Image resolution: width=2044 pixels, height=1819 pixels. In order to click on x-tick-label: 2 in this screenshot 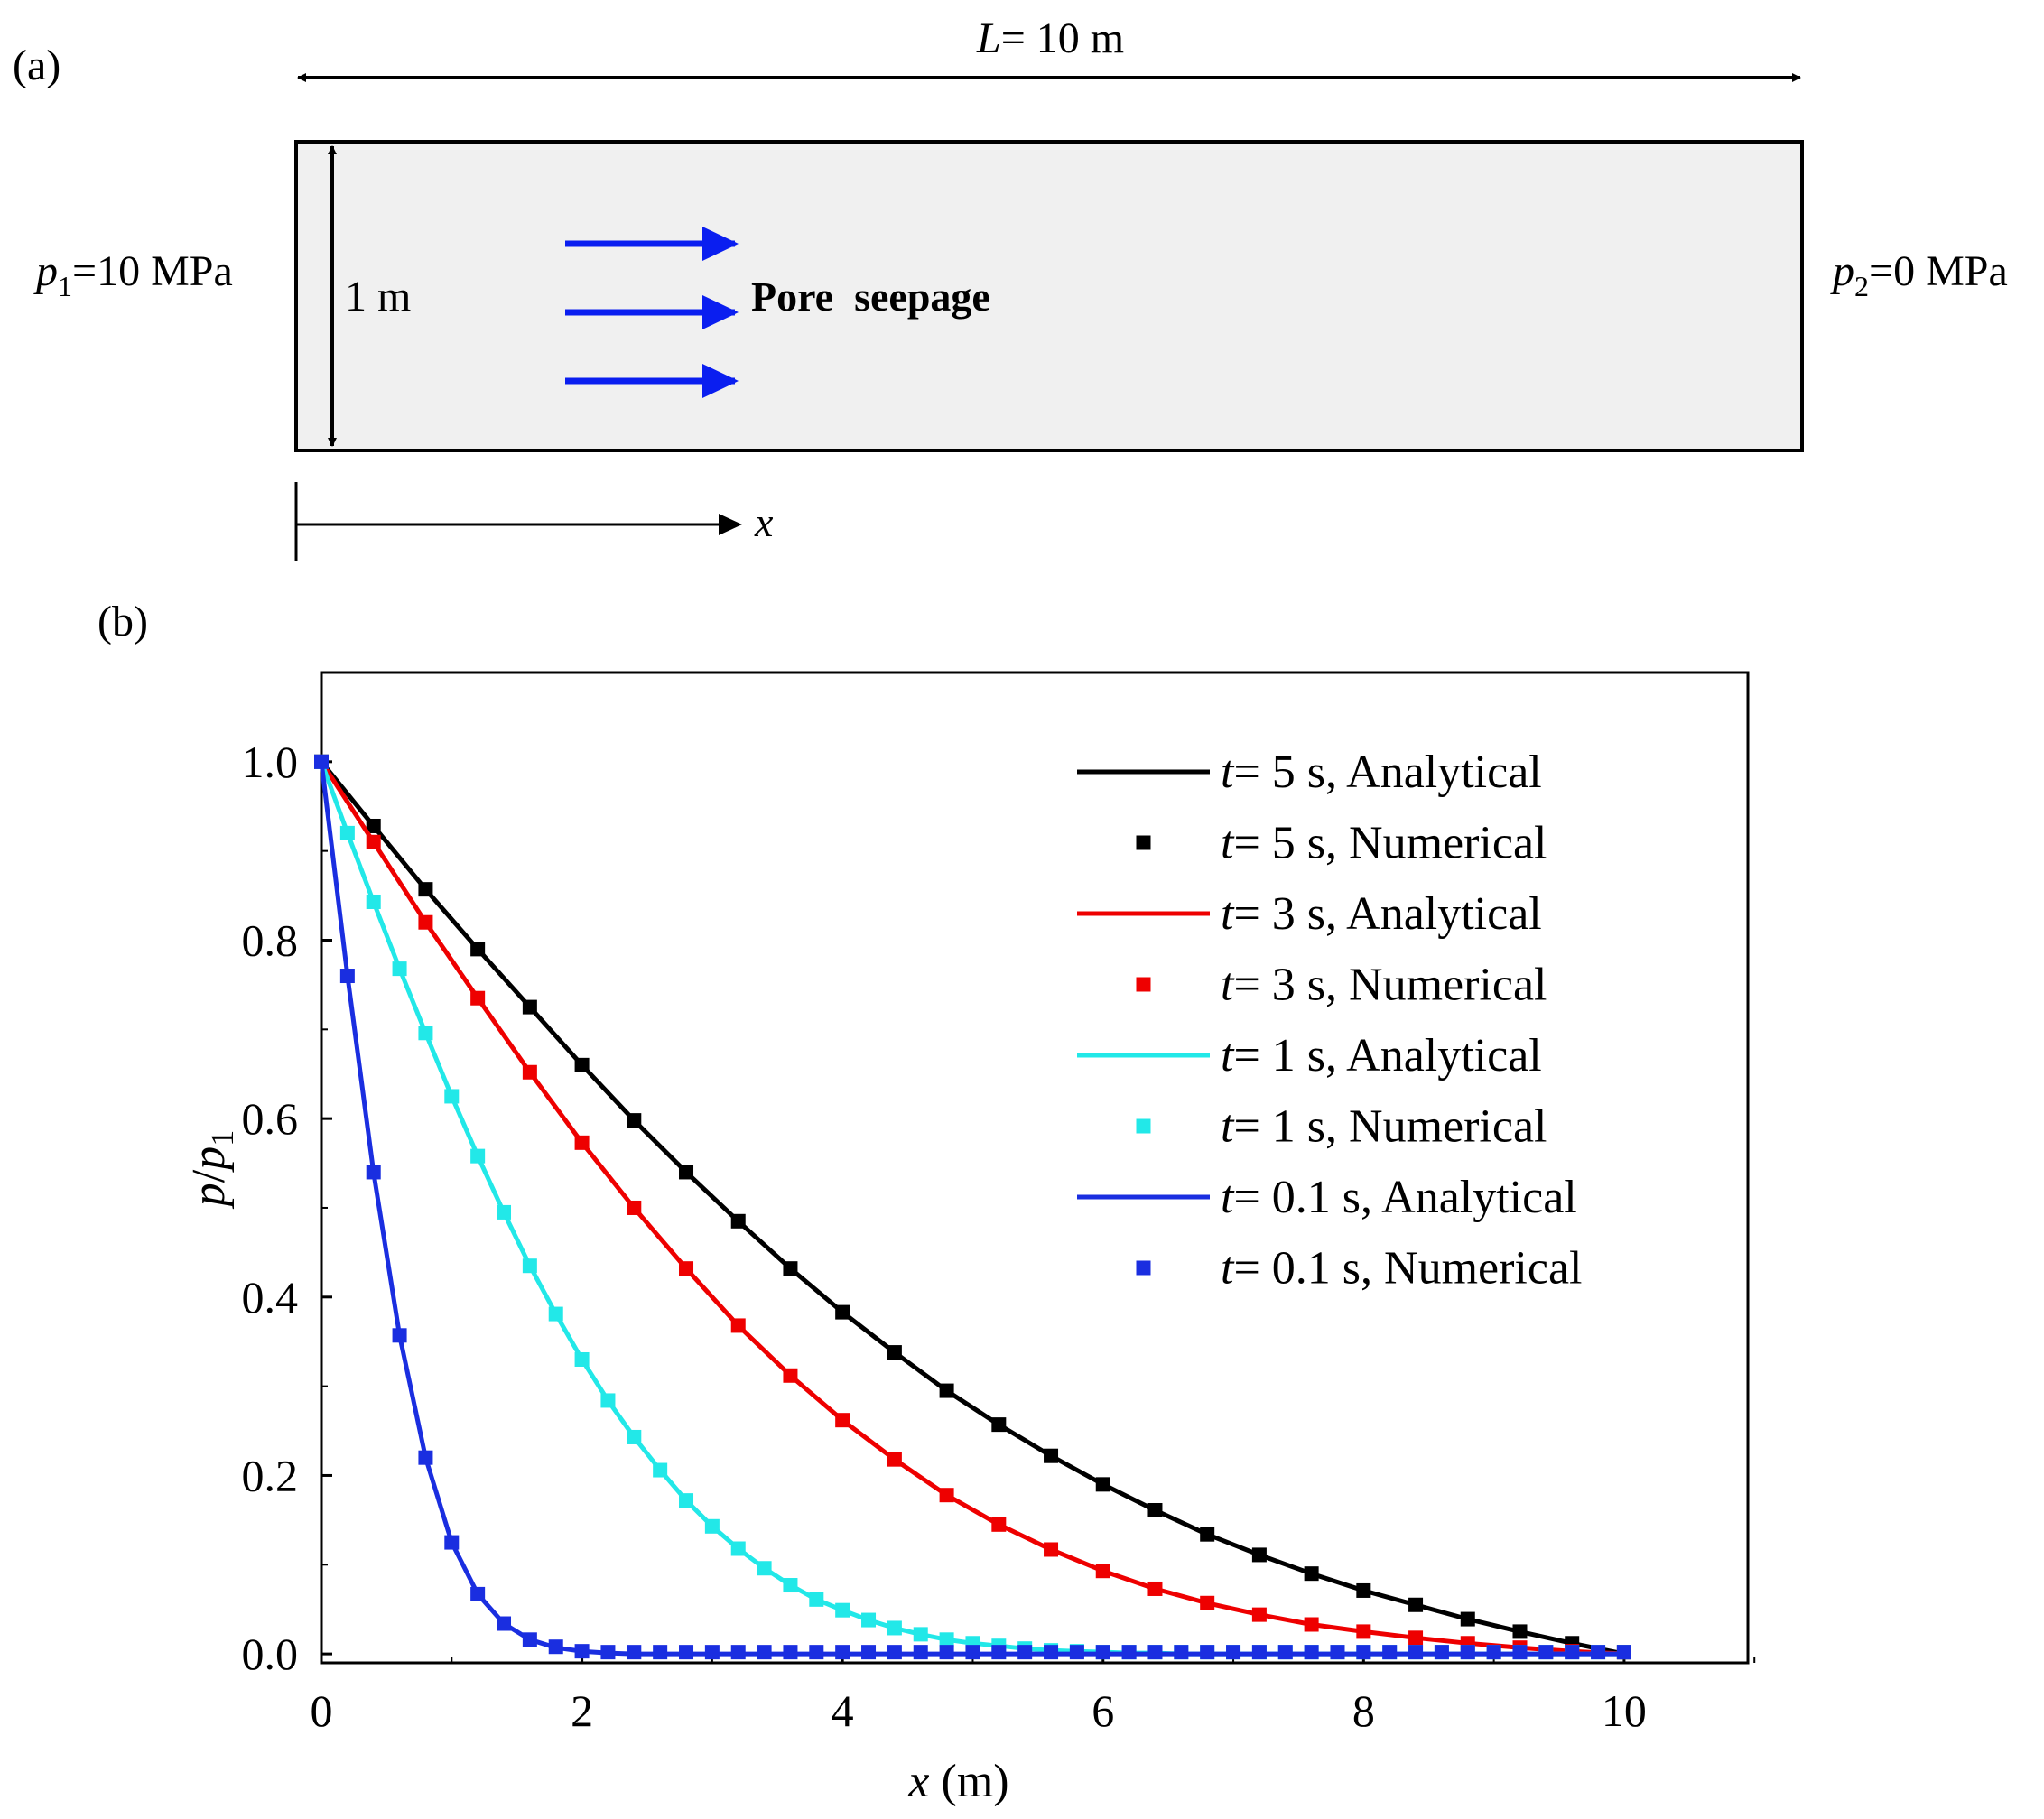, I will do `click(582, 1710)`.